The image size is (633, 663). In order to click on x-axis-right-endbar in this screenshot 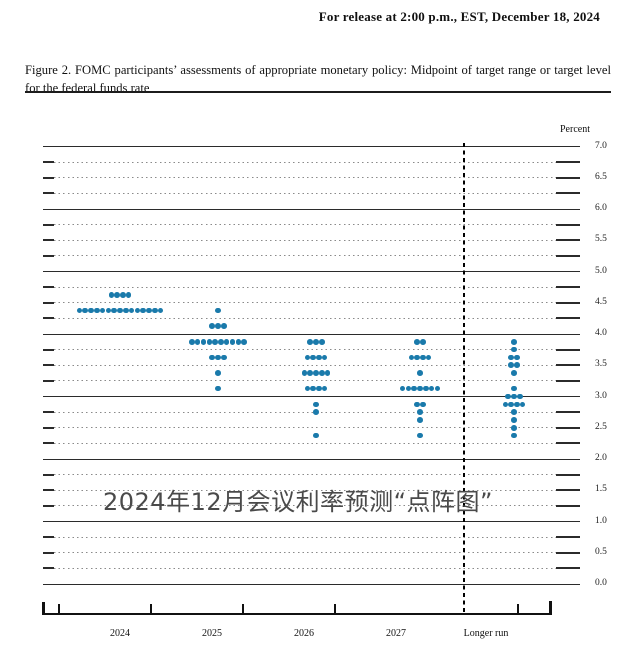, I will do `click(550, 608)`.